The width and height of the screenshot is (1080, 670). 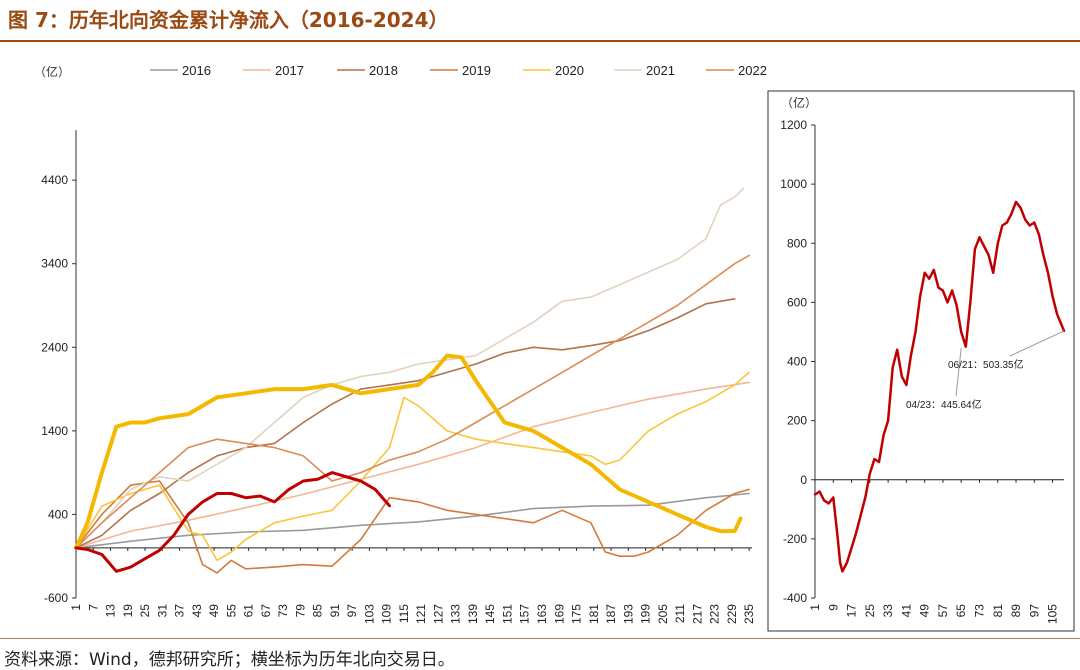 What do you see at coordinates (490, 614) in the screenshot?
I see `main-x-tick-label: 145` at bounding box center [490, 614].